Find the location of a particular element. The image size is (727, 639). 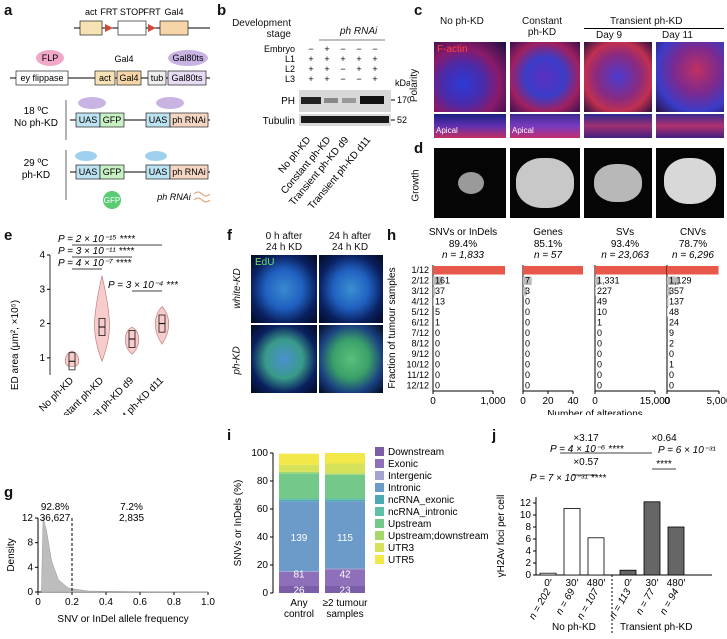

act-box: act is located at coordinates (105, 78).